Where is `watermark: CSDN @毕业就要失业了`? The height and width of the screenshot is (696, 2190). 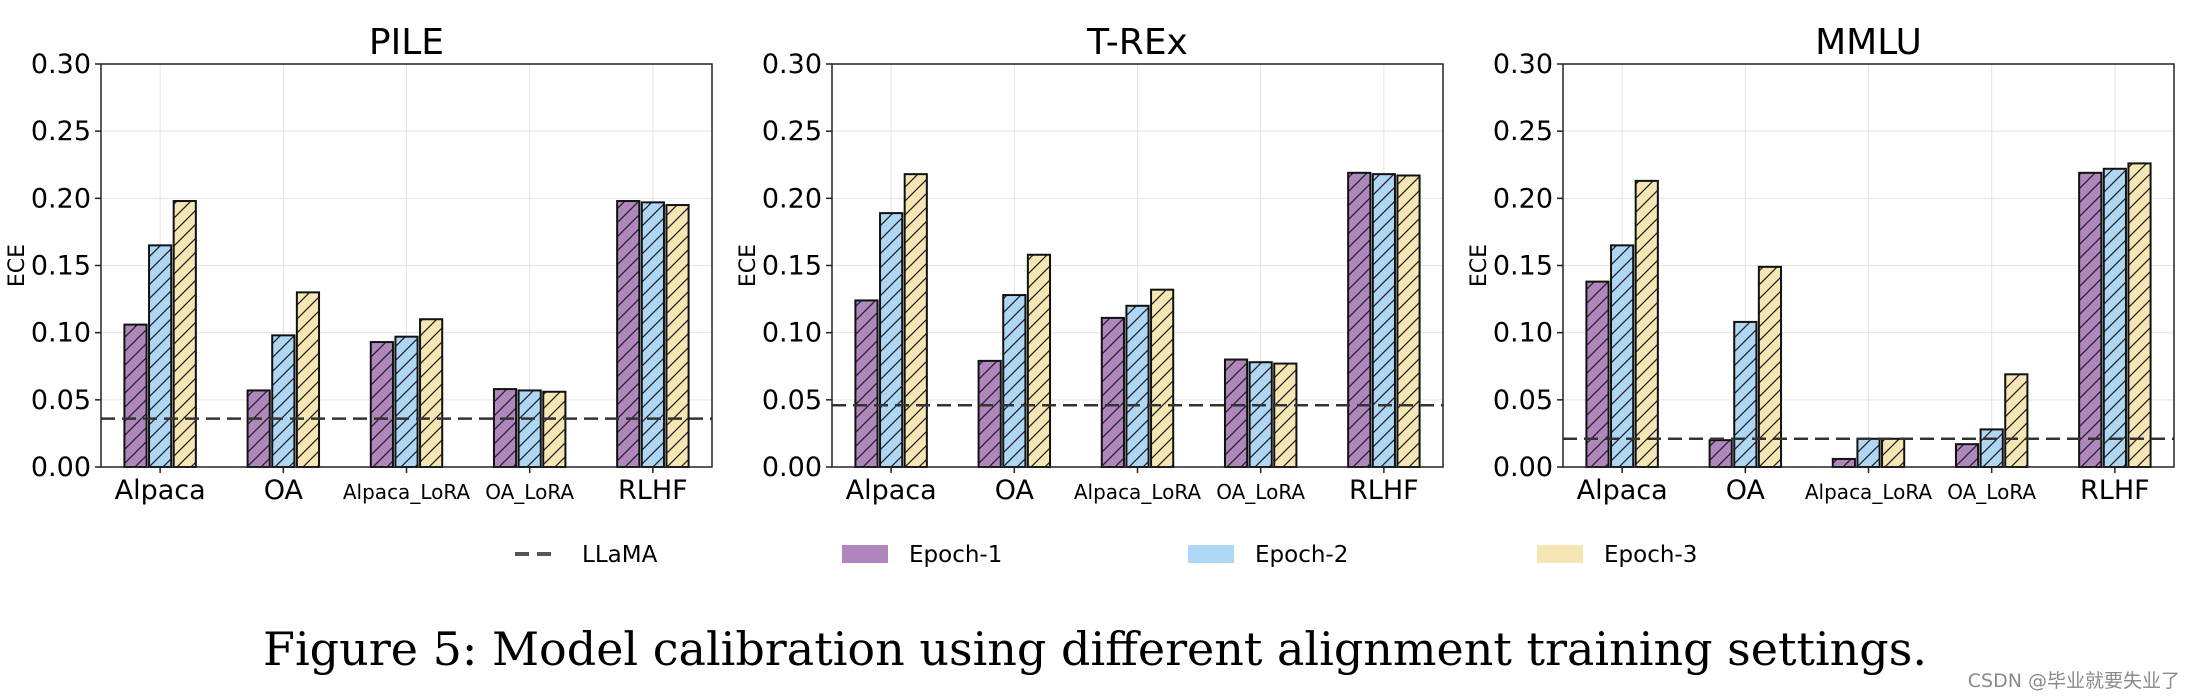
watermark: CSDN @毕业就要失业了 is located at coordinates (2073, 681).